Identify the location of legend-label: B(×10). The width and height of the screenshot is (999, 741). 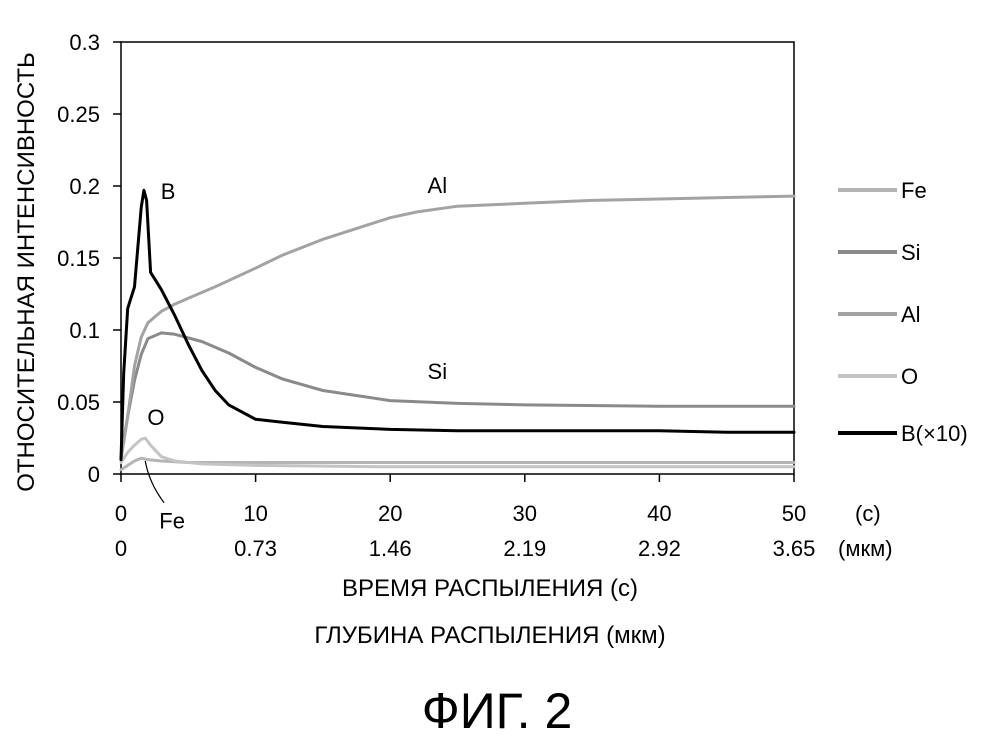
(934, 433).